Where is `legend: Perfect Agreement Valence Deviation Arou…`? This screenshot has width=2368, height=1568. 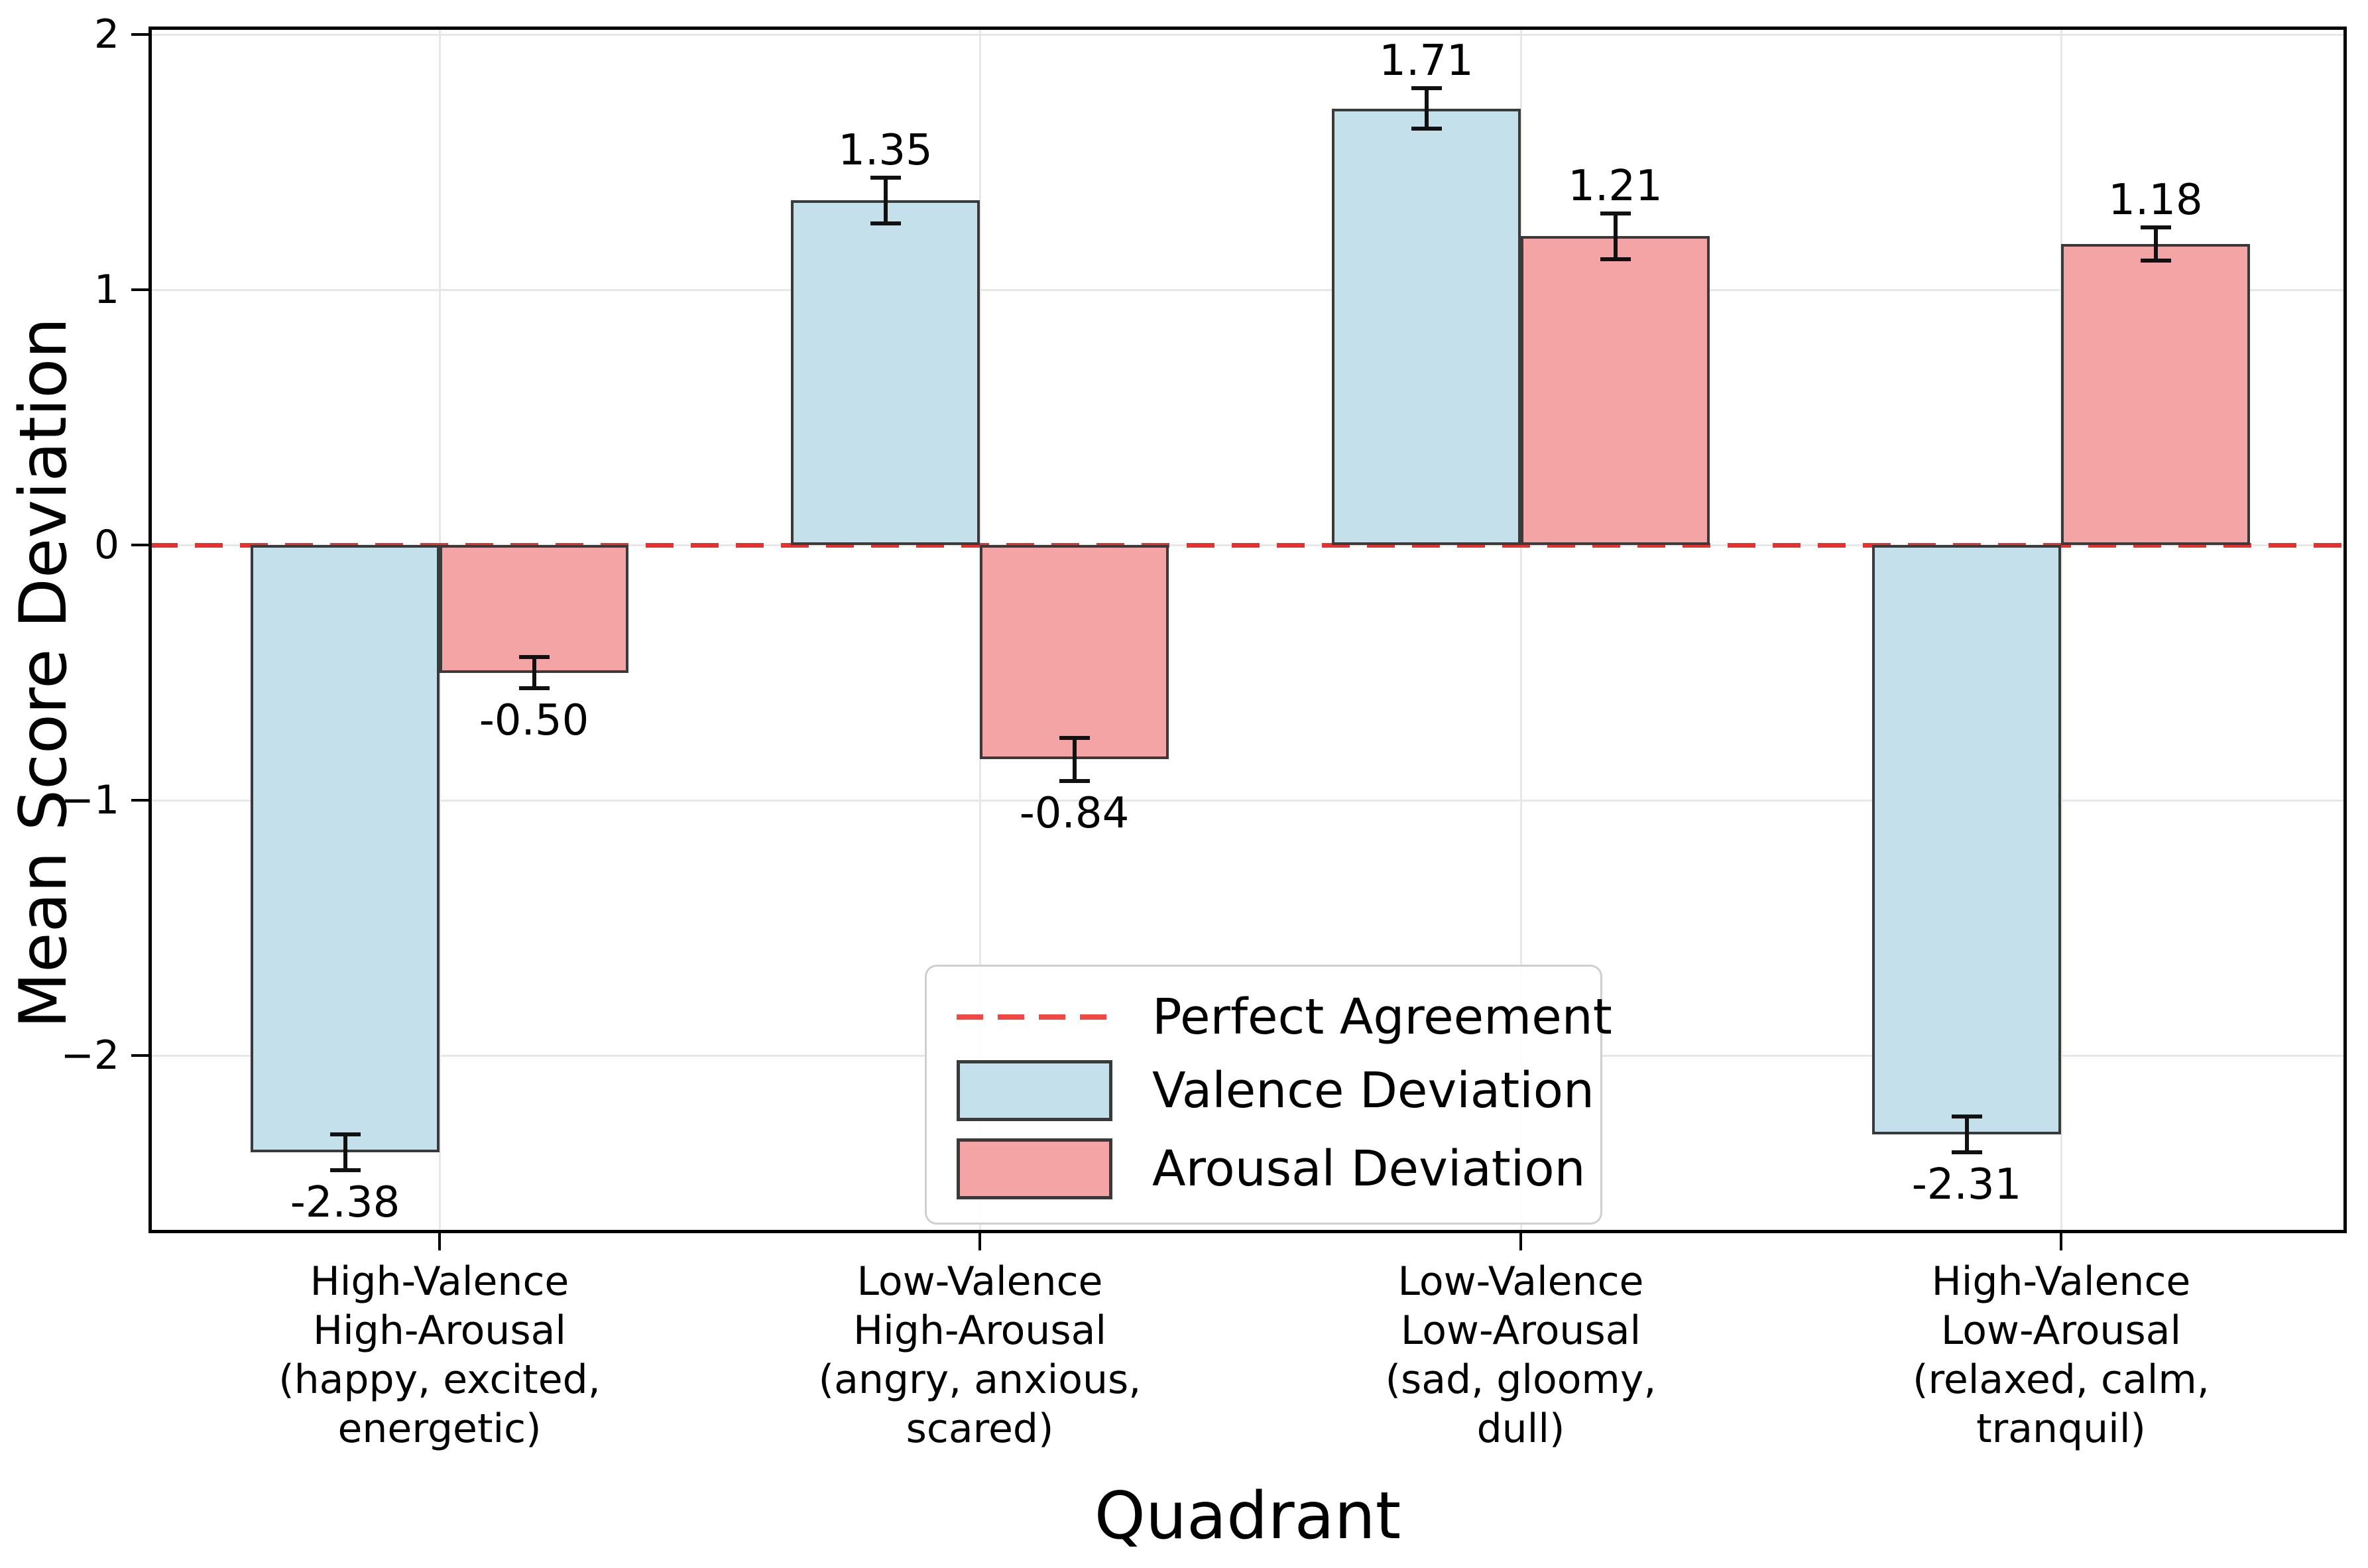 legend: Perfect Agreement Valence Deviation Arou… is located at coordinates (1268, 1095).